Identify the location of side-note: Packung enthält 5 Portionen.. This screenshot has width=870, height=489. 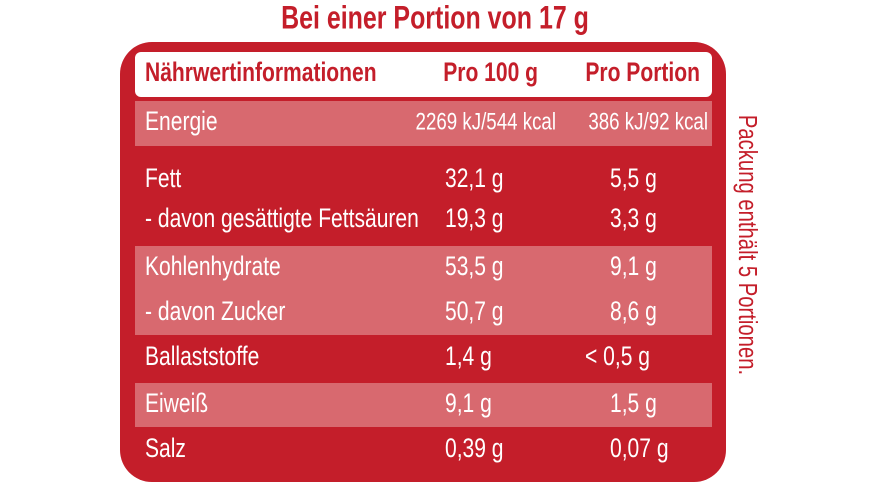
(748, 245).